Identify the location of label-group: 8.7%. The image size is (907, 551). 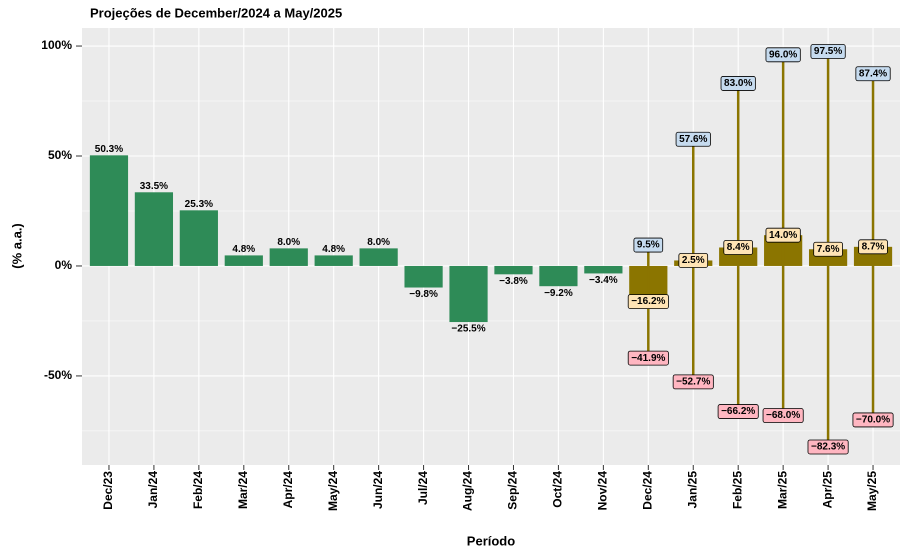
(873, 247).